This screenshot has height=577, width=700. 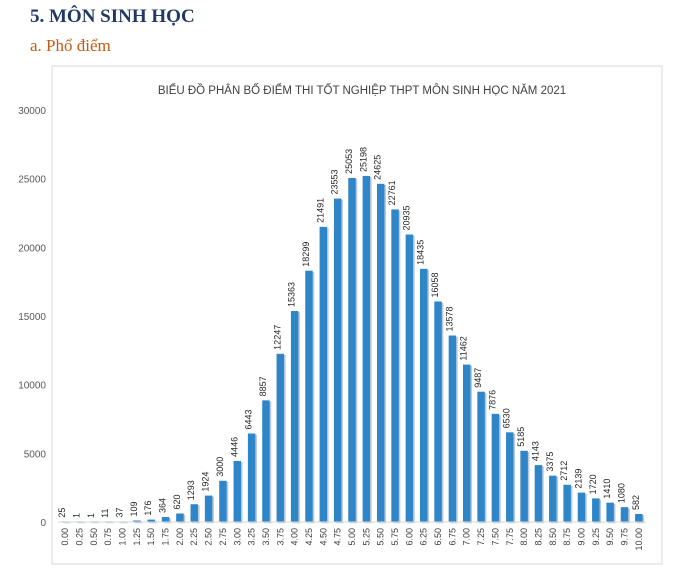 I want to click on x-tick-label: 5.25, so click(x=366, y=537).